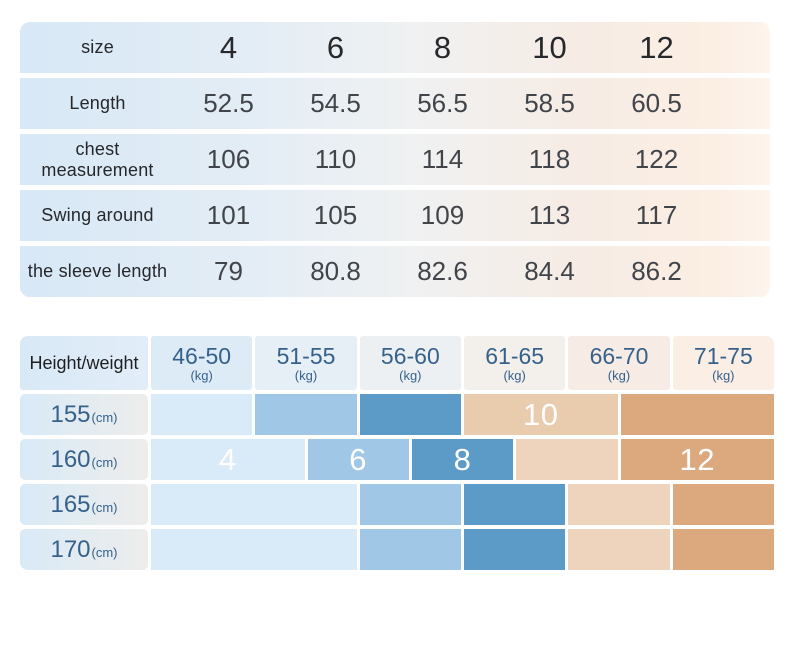  What do you see at coordinates (442, 47) in the screenshot?
I see `size-value: 8` at bounding box center [442, 47].